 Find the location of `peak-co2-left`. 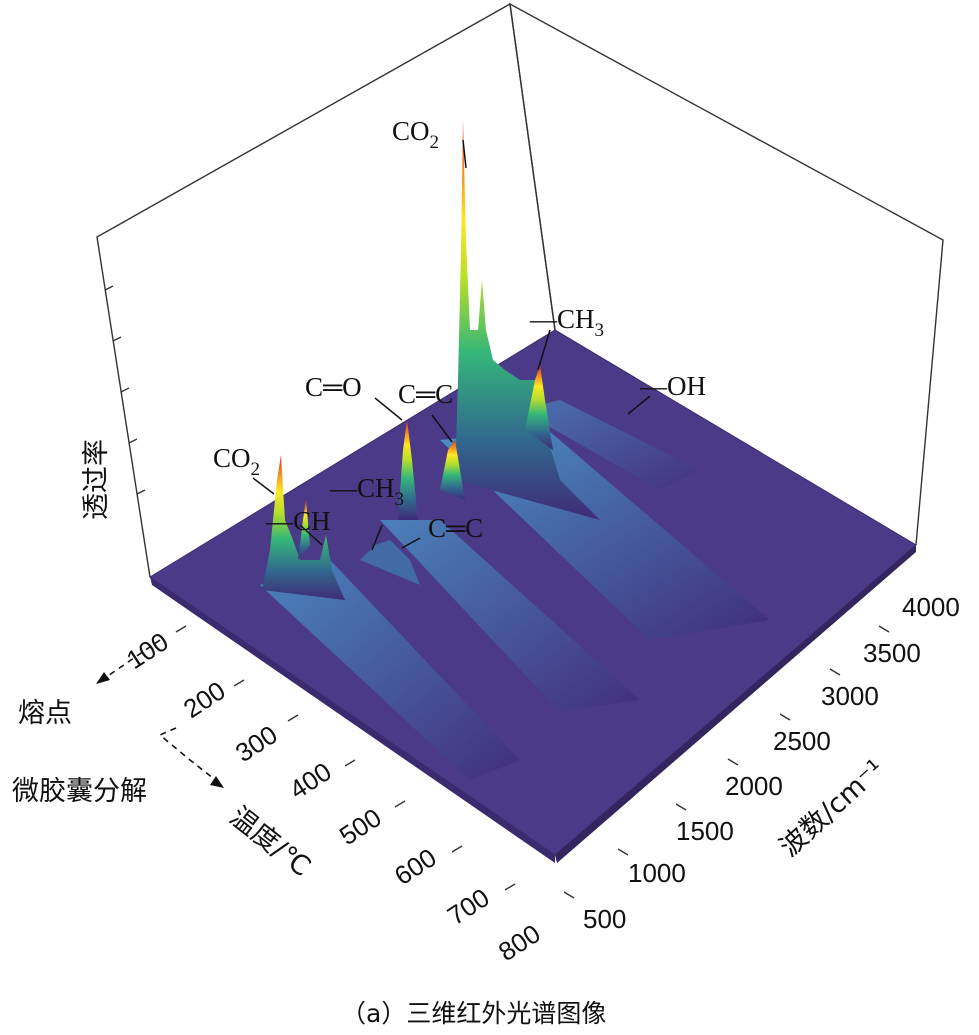

peak-co2-left is located at coordinates (303, 527).